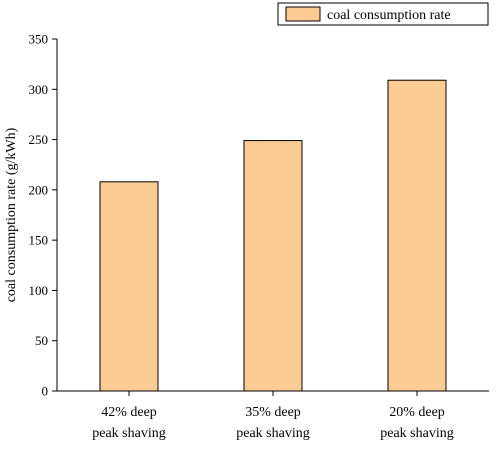  Describe the element at coordinates (303, 14) in the screenshot. I see `legend-swatch` at that location.